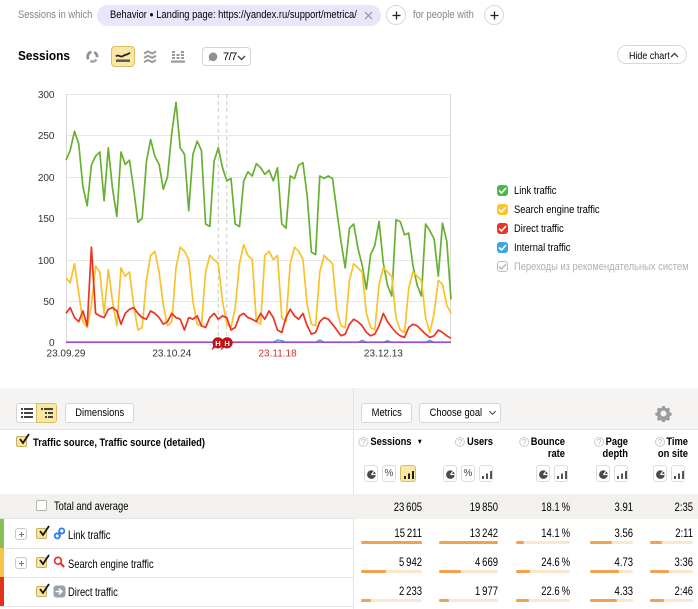 The width and height of the screenshot is (698, 609). What do you see at coordinates (46, 219) in the screenshot?
I see `svg-text: 150` at bounding box center [46, 219].